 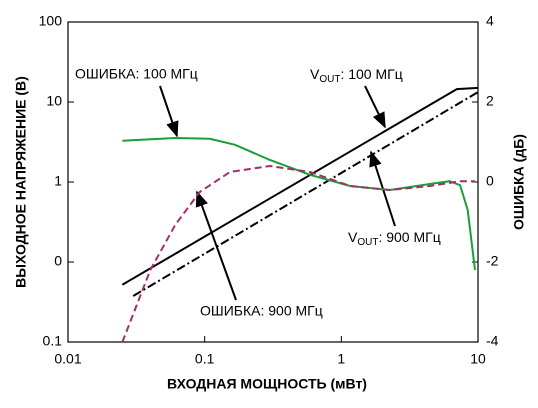 What do you see at coordinates (67, 359) in the screenshot?
I see `x-tick-label: 0.01` at bounding box center [67, 359].